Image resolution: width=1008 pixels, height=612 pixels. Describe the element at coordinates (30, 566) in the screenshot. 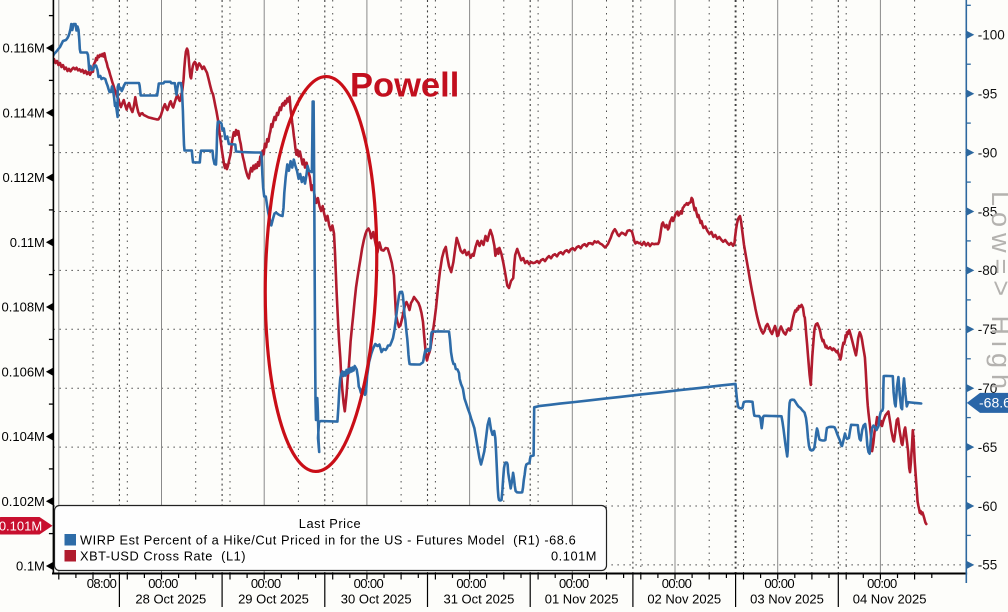

I see `svg-text: 0.1M` at that location.